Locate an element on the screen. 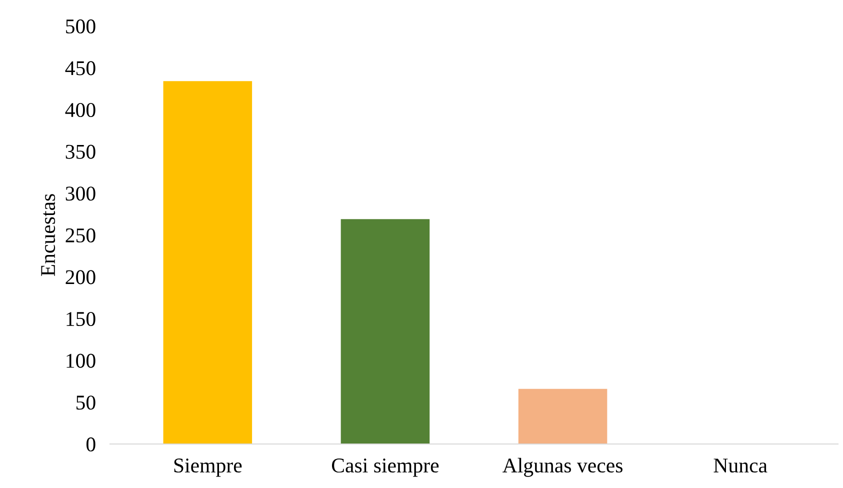 The width and height of the screenshot is (843, 488). y-tick-label: 350 is located at coordinates (81, 151).